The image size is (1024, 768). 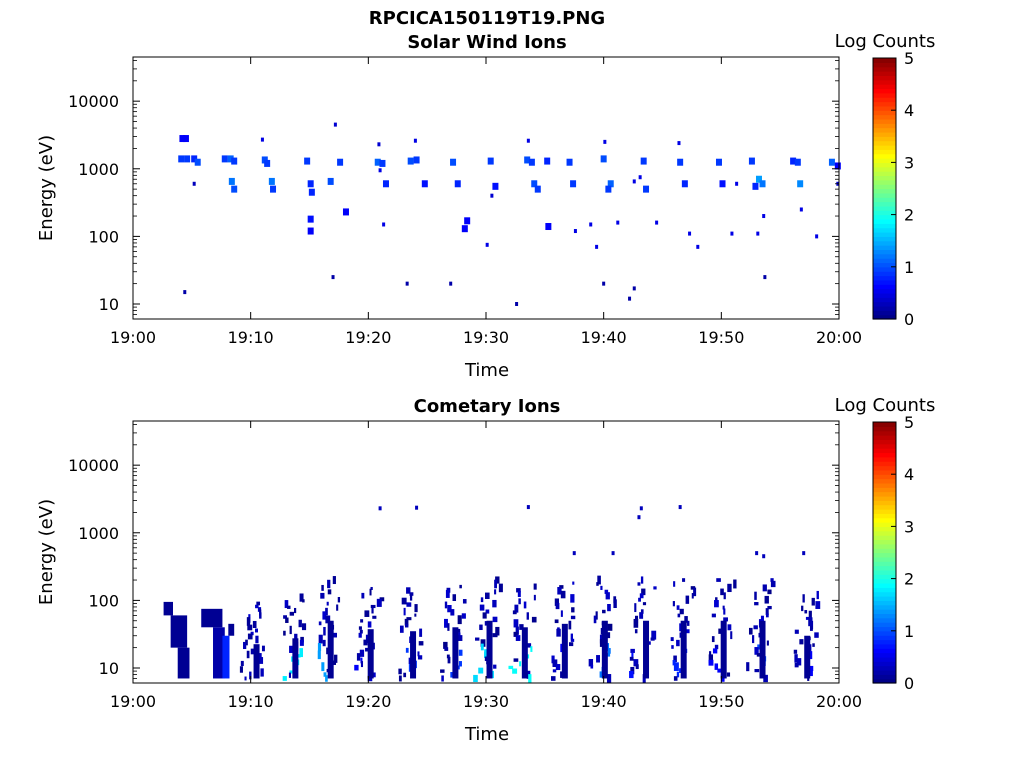 What do you see at coordinates (492, 594) in the screenshot?
I see `panel-2-heatmap` at bounding box center [492, 594].